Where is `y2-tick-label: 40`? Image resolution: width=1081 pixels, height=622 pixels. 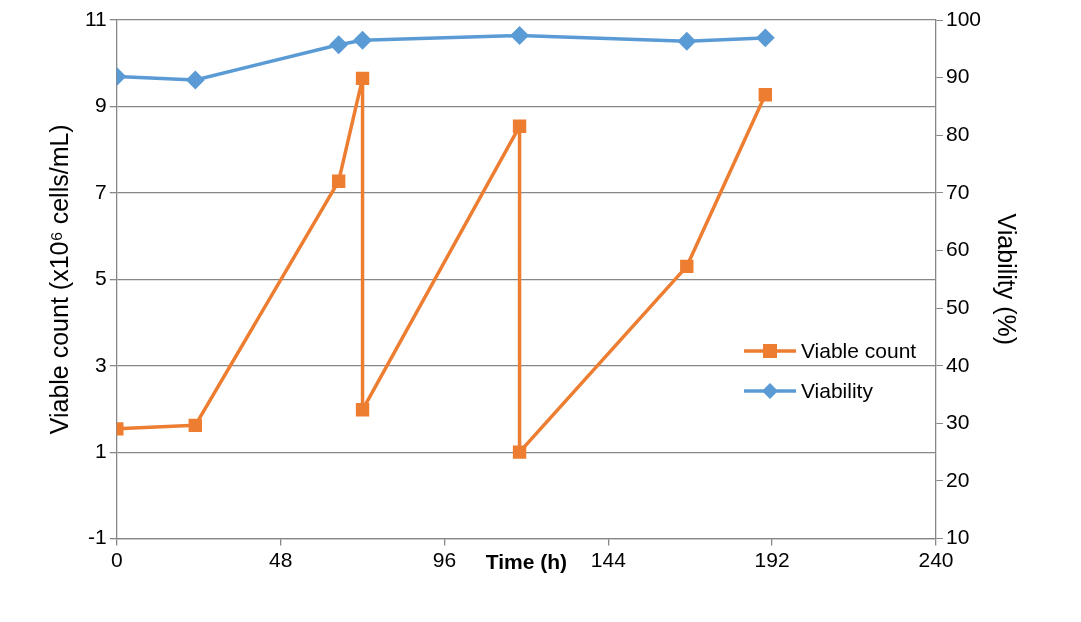 y2-tick-label: 40 is located at coordinates (957, 364).